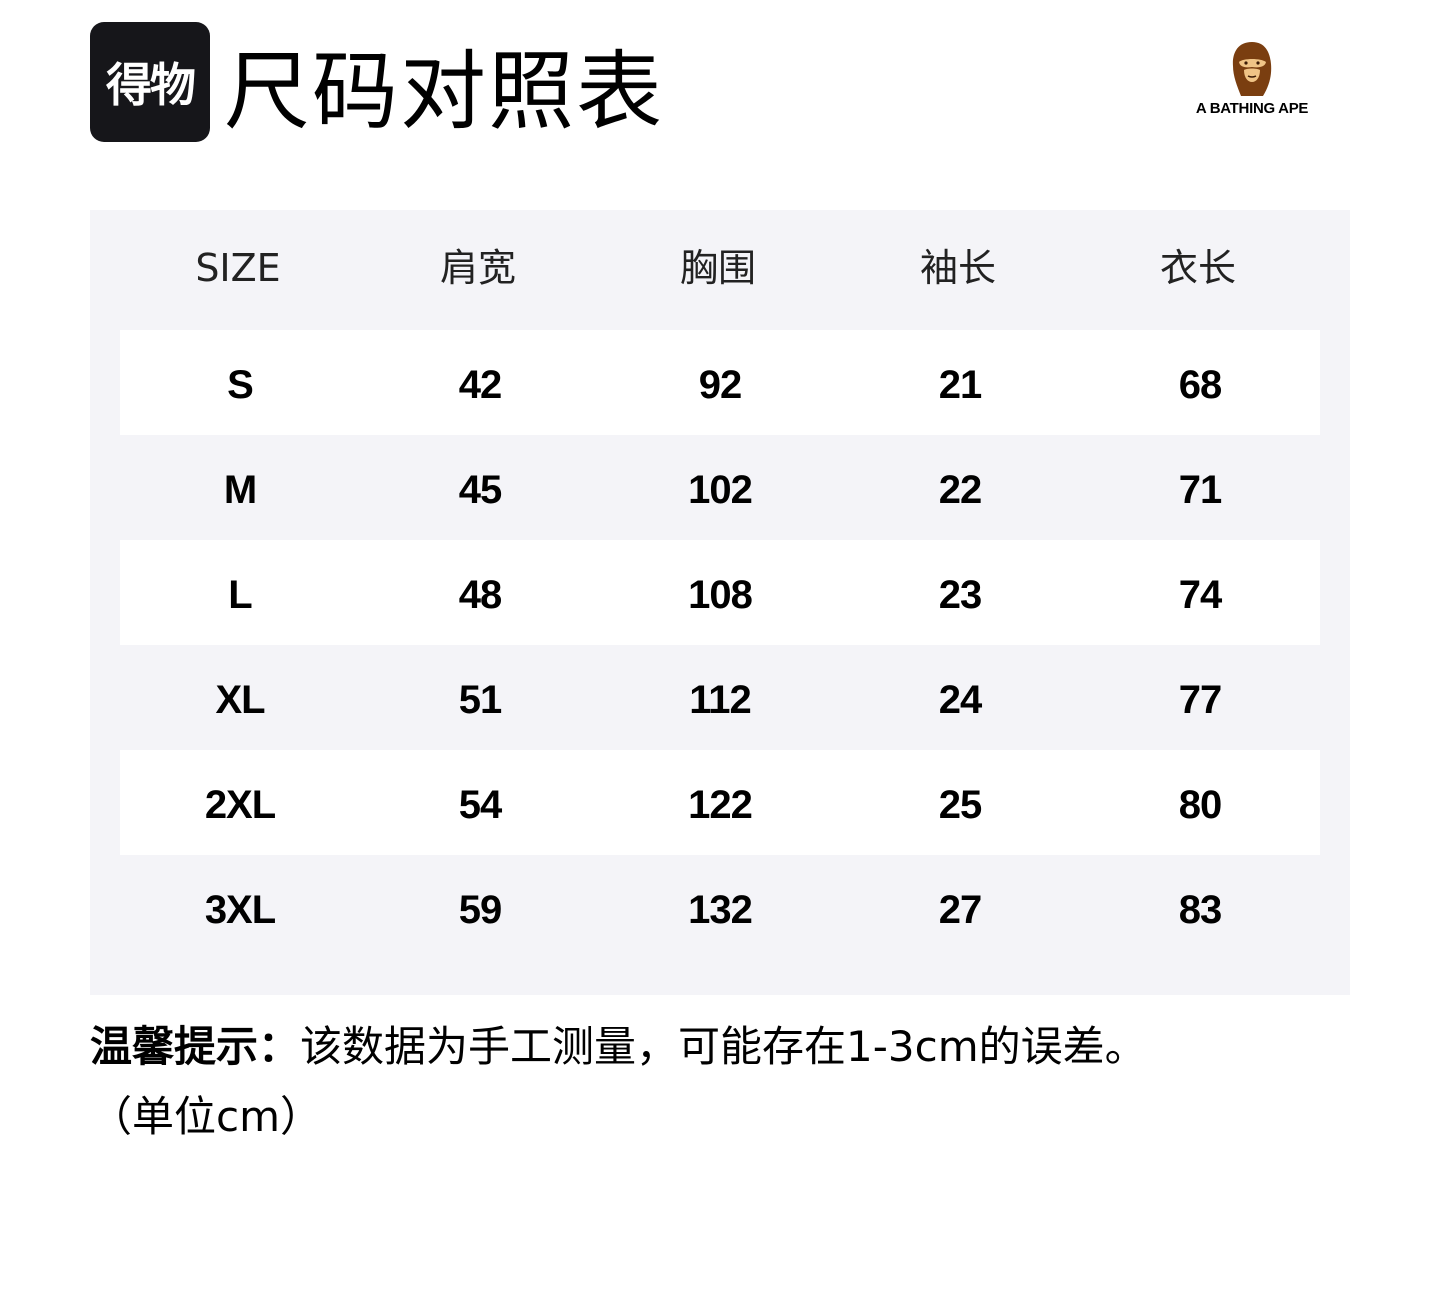 Image resolution: width=1440 pixels, height=1290 pixels. Describe the element at coordinates (477, 268) in the screenshot. I see `header-shoulder: 肩宽` at that location.